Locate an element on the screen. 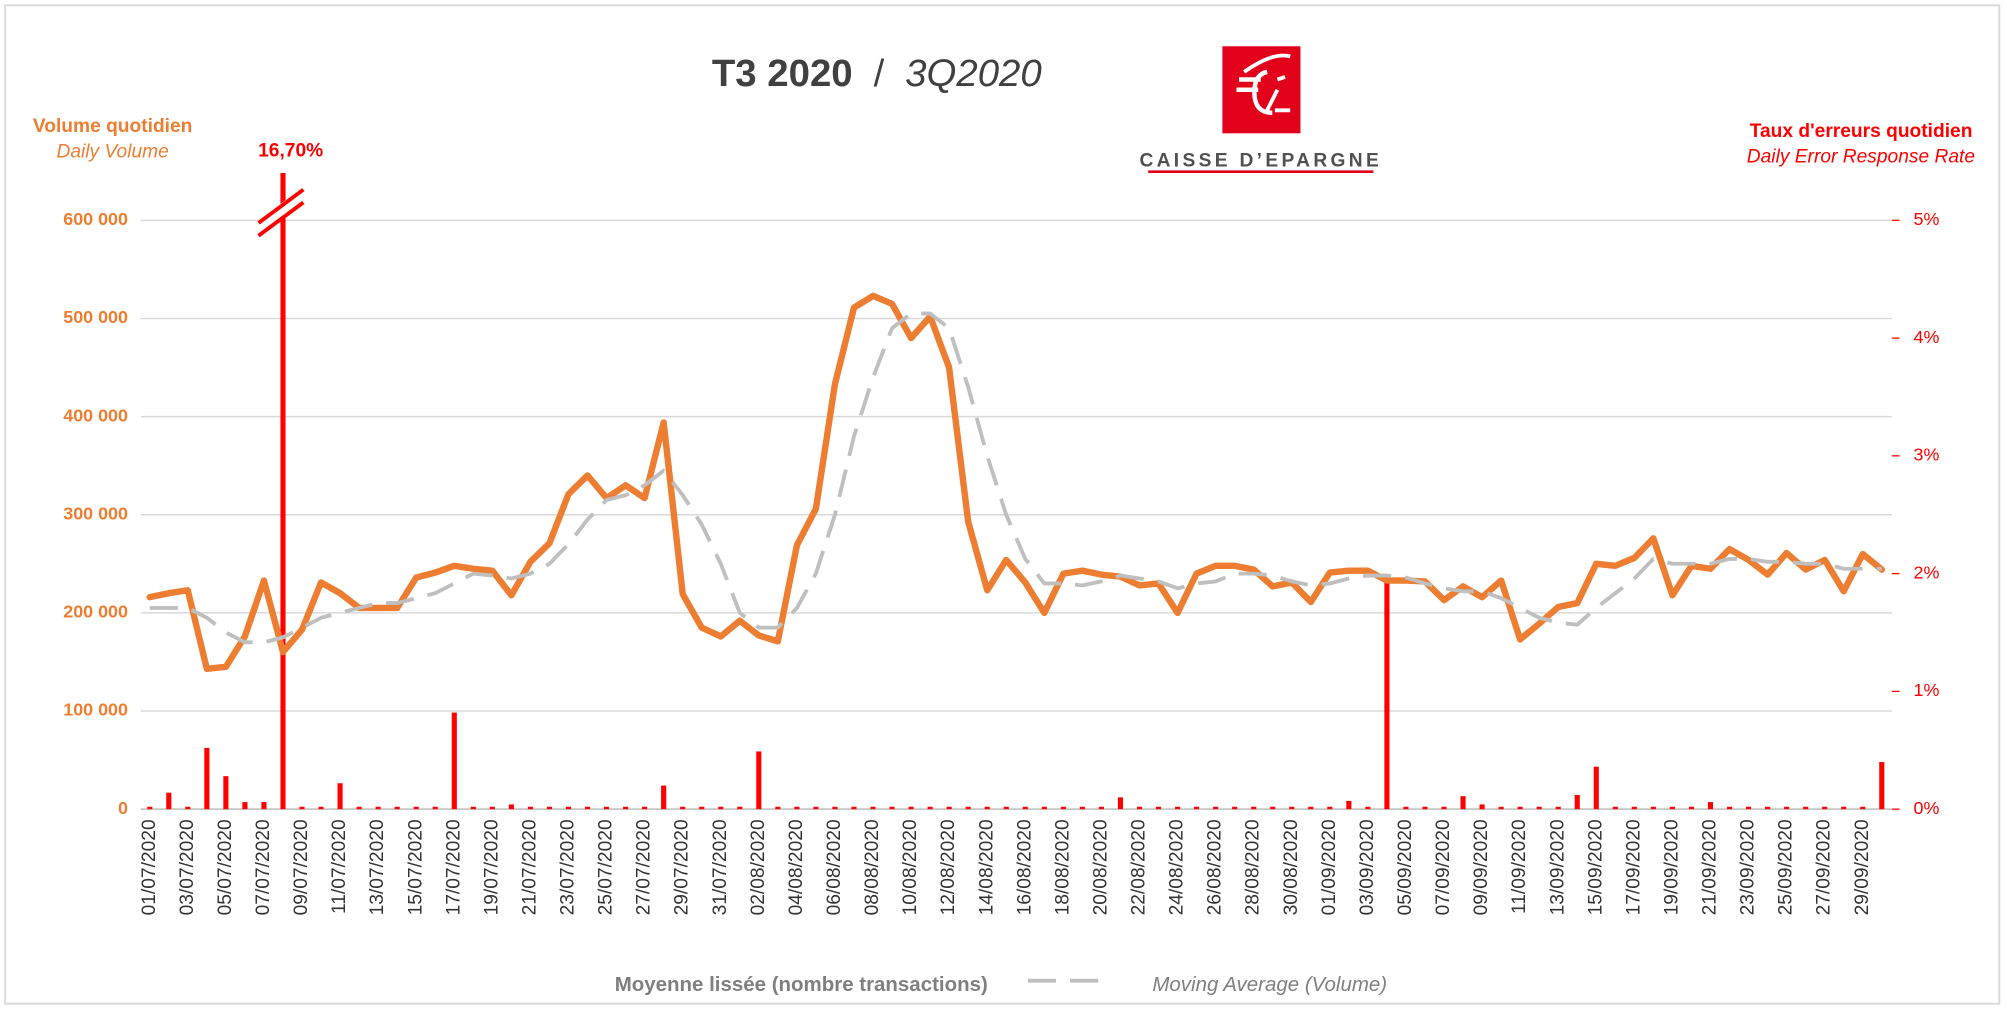 The width and height of the screenshot is (2007, 1009). logo: CAISSE D’EPARGNE is located at coordinates (1260, 109).